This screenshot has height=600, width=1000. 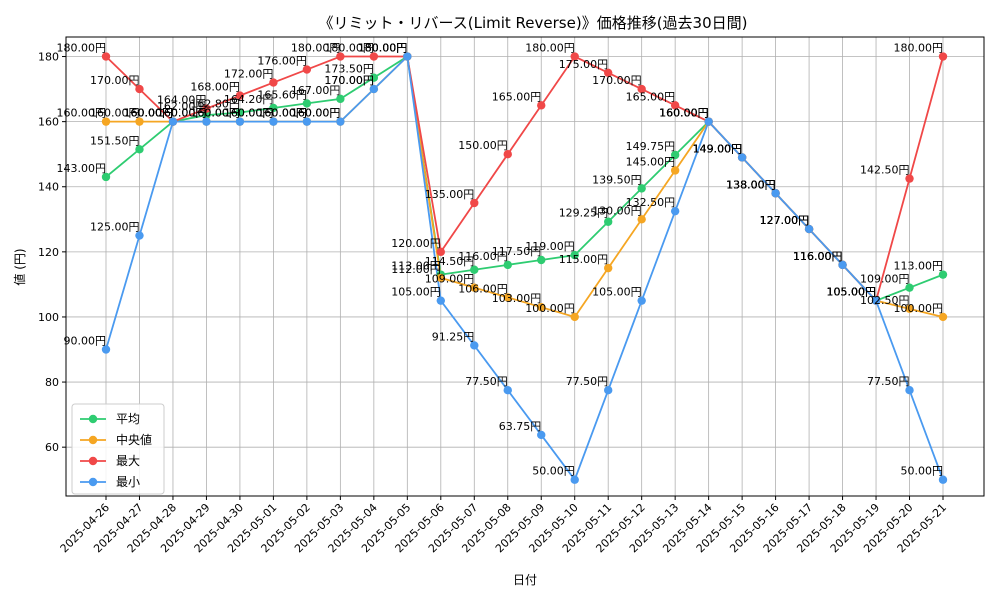 I want to click on data-label: 113.00円, so click(x=416, y=266).